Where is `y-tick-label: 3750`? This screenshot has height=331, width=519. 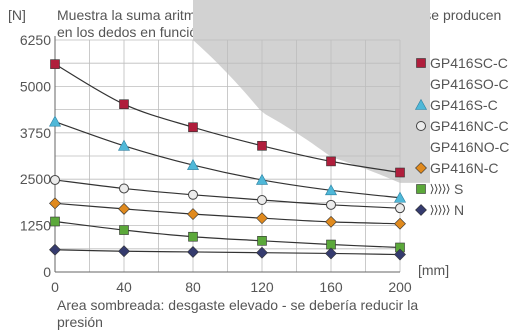 y-tick-label: 3750 is located at coordinates (35, 133).